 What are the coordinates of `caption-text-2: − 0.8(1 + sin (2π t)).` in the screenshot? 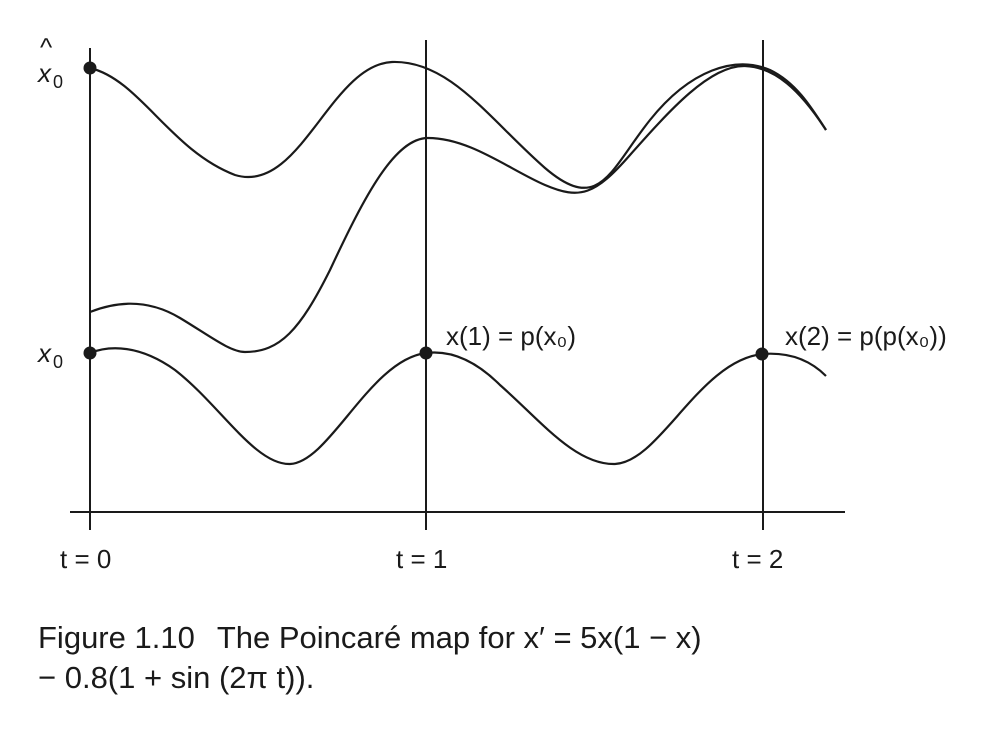 It's located at (176, 677).